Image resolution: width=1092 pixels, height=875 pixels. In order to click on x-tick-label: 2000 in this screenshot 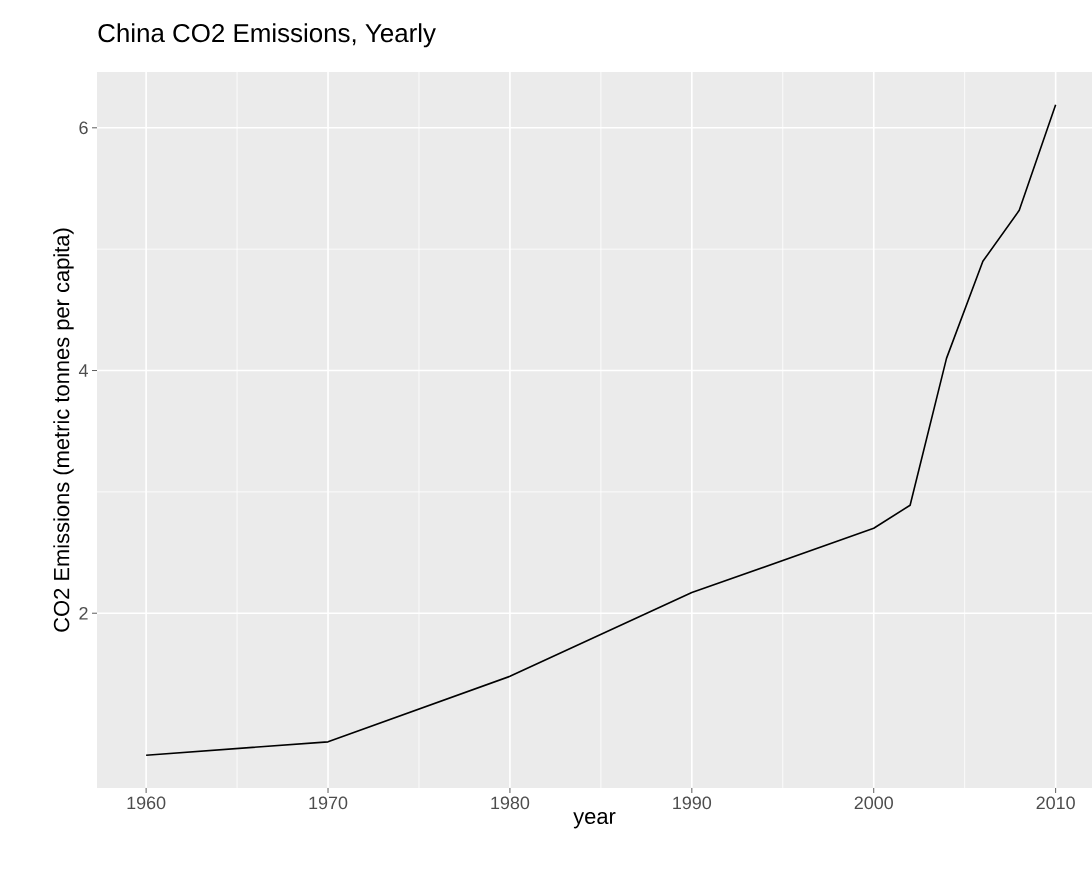, I will do `click(873, 803)`.